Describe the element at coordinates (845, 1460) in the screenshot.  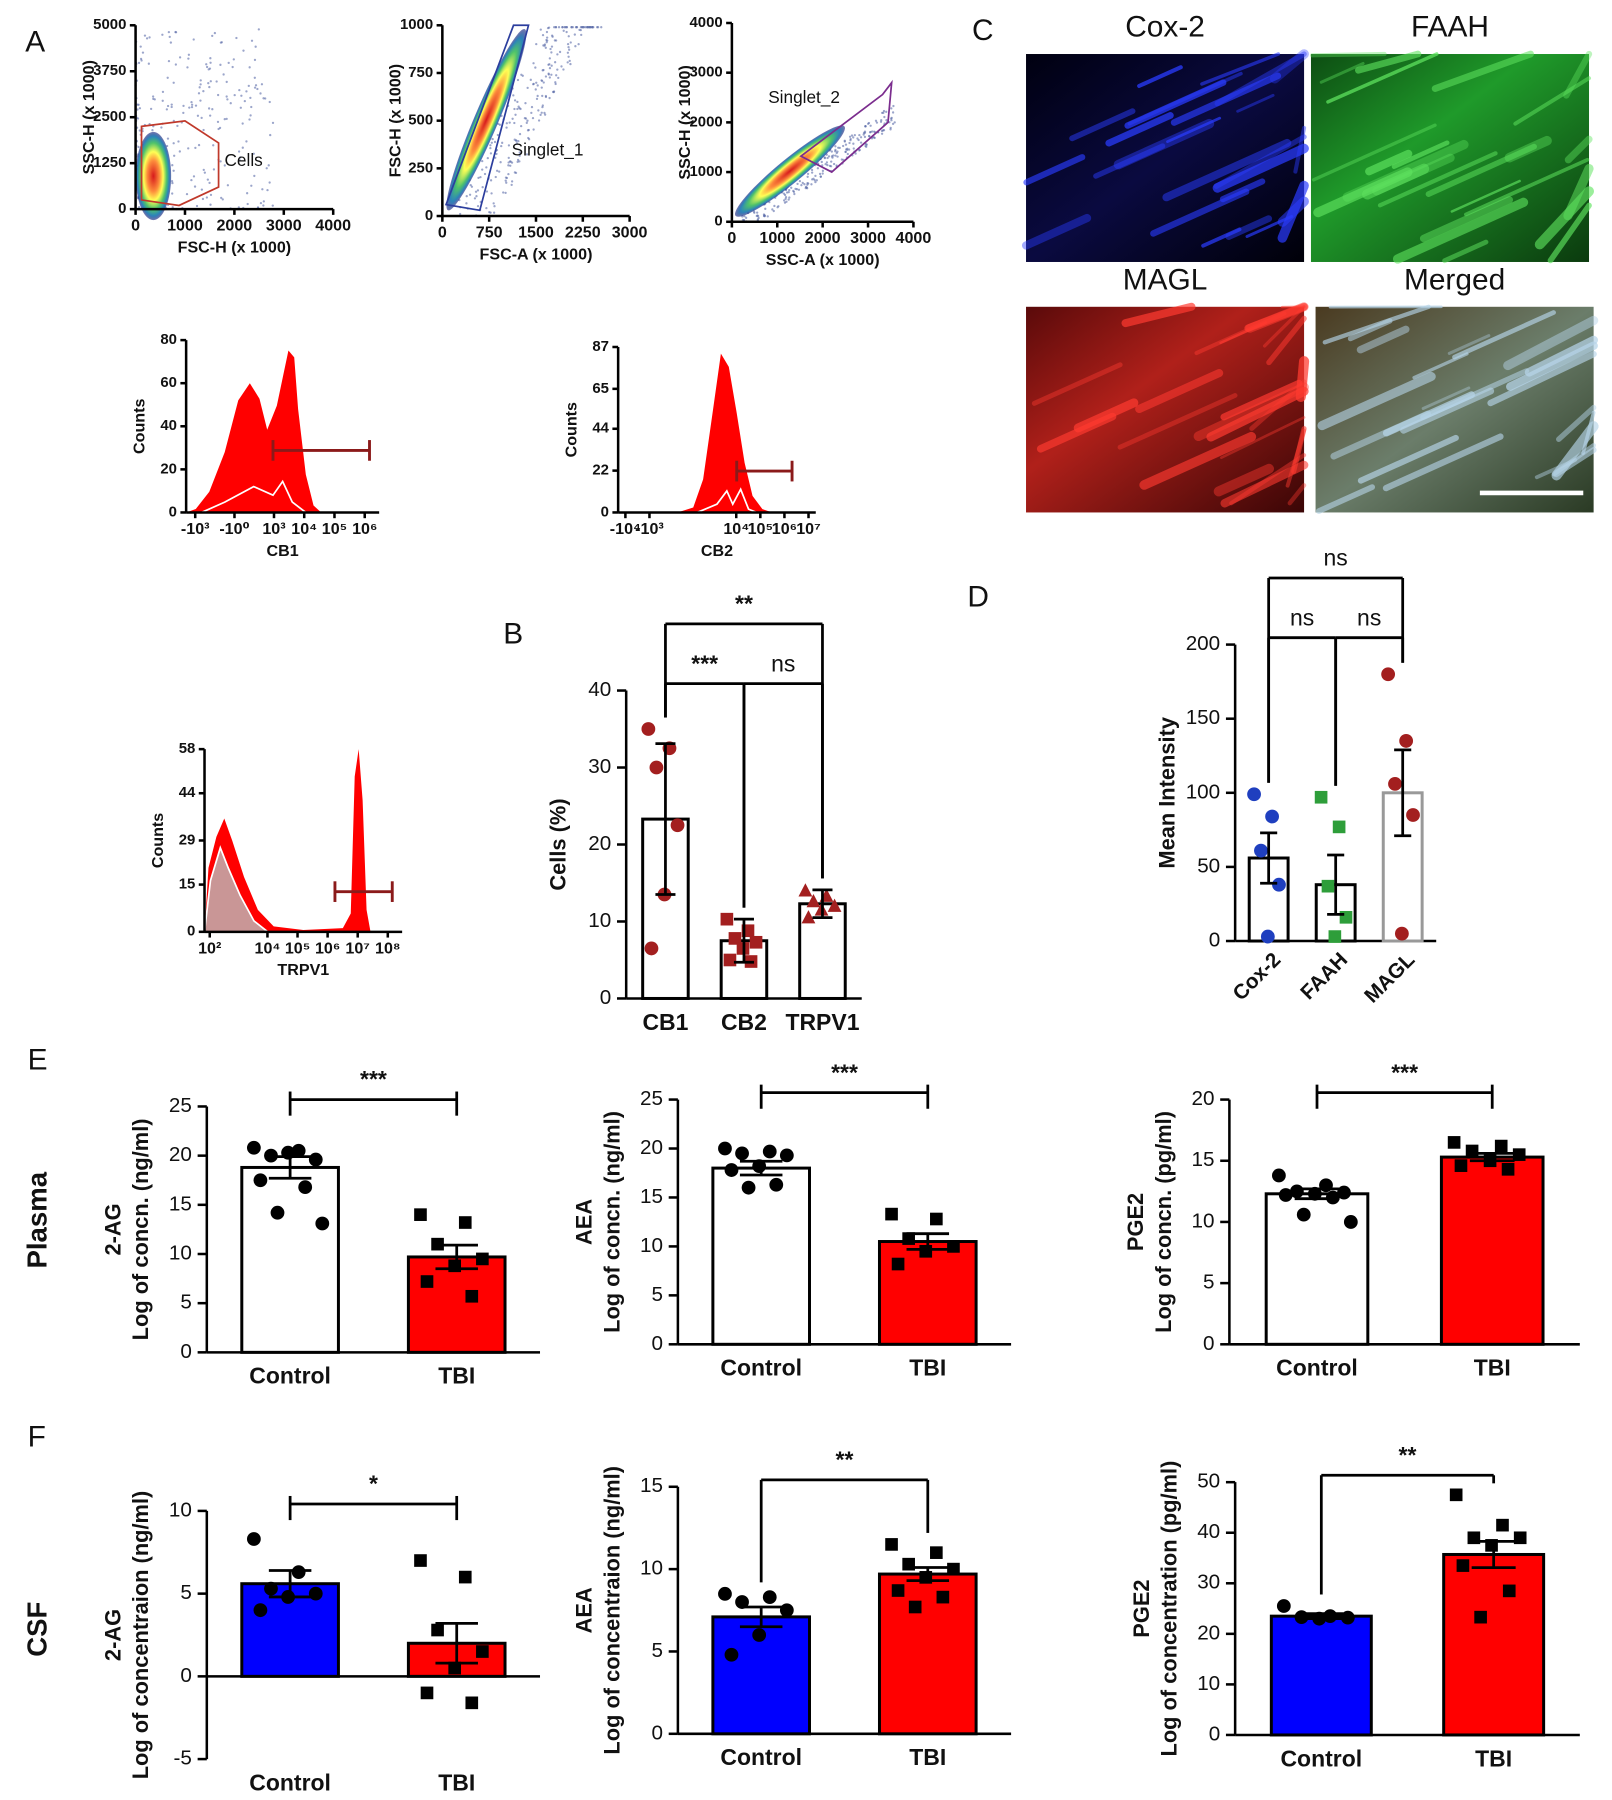
I see `significance-label: **` at that location.